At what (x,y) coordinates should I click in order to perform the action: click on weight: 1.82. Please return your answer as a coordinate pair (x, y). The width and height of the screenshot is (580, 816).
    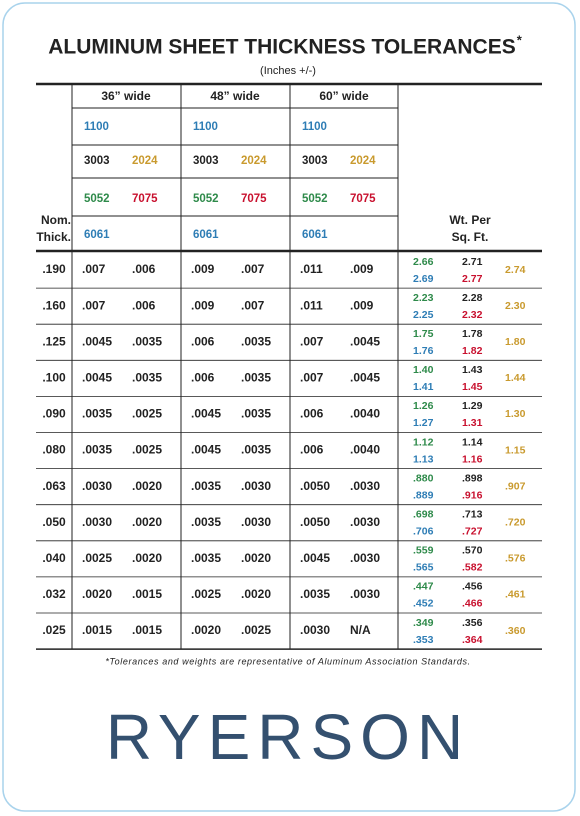
    Looking at the image, I should click on (472, 351).